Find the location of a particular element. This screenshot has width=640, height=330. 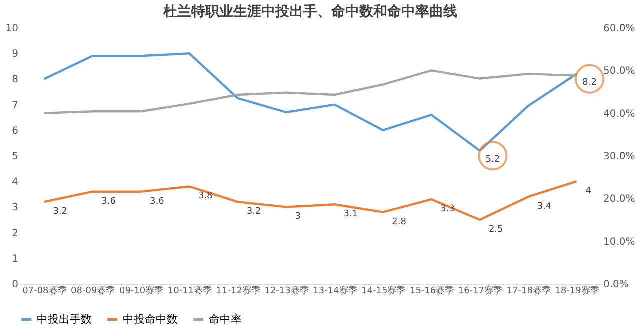

x-tick-label: 11-12赛季 is located at coordinates (238, 291).